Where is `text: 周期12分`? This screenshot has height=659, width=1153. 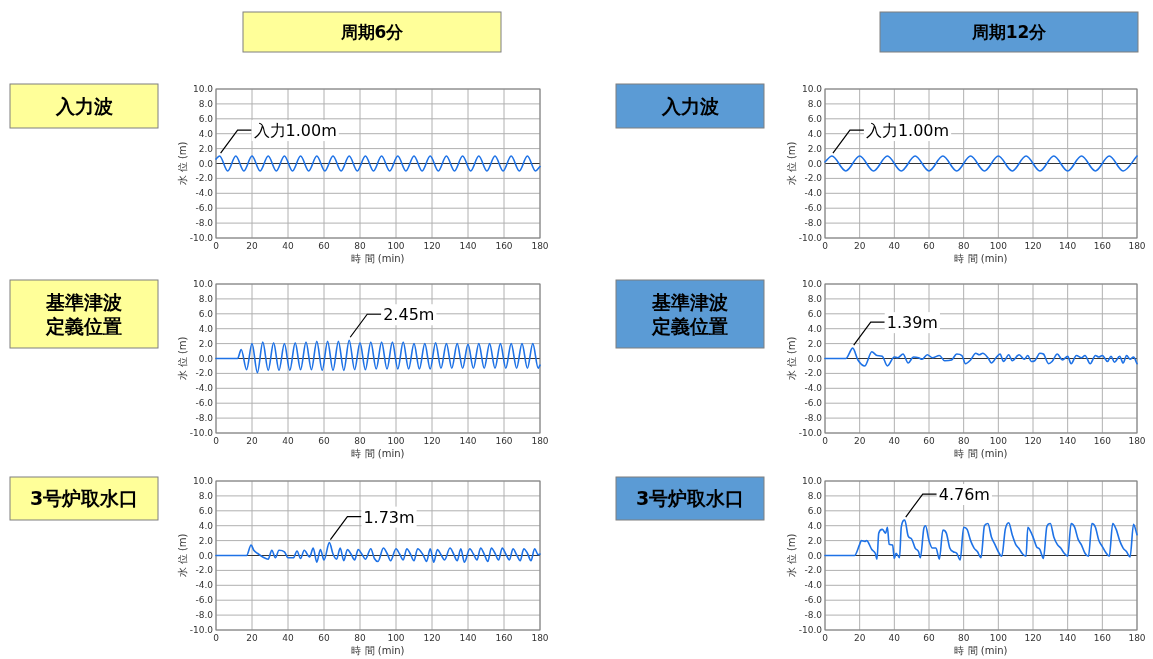 text: 周期12分 is located at coordinates (1009, 31).